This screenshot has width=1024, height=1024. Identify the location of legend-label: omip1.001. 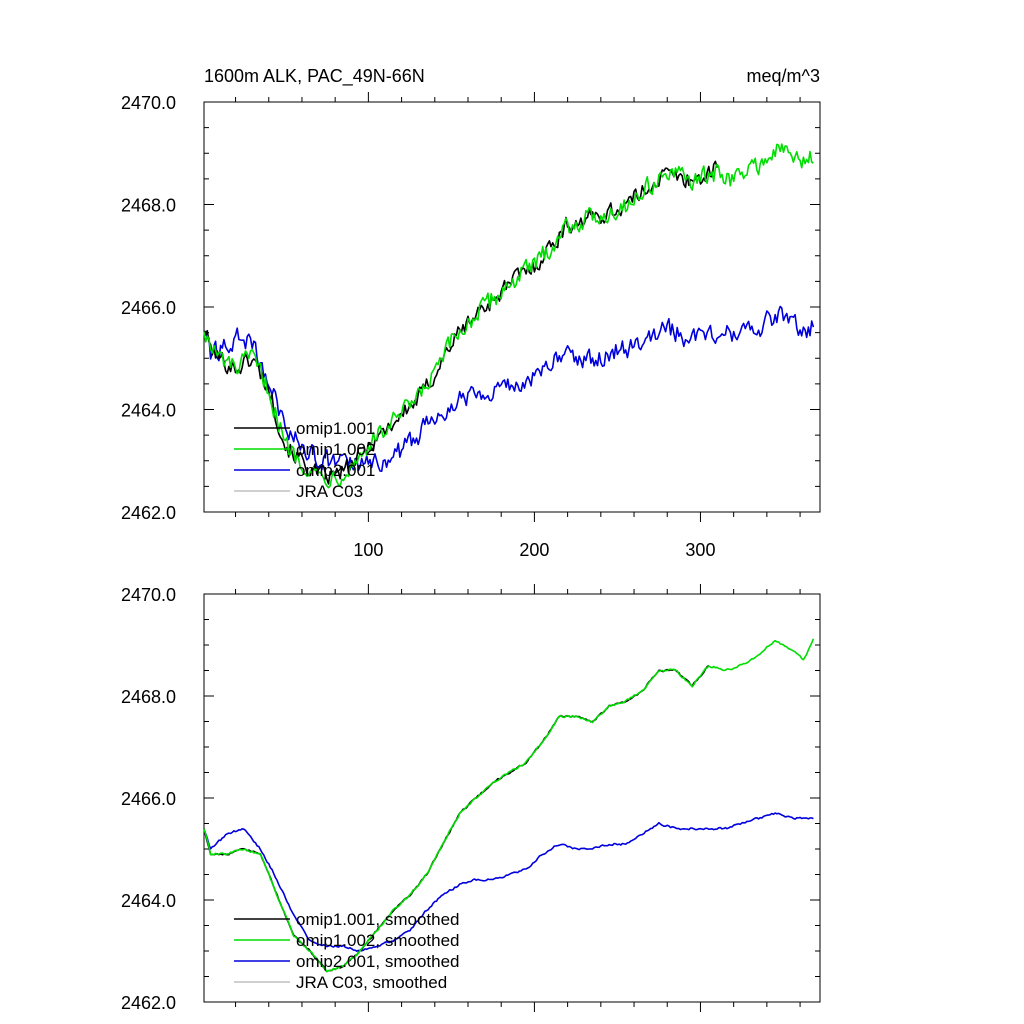
(335, 428).